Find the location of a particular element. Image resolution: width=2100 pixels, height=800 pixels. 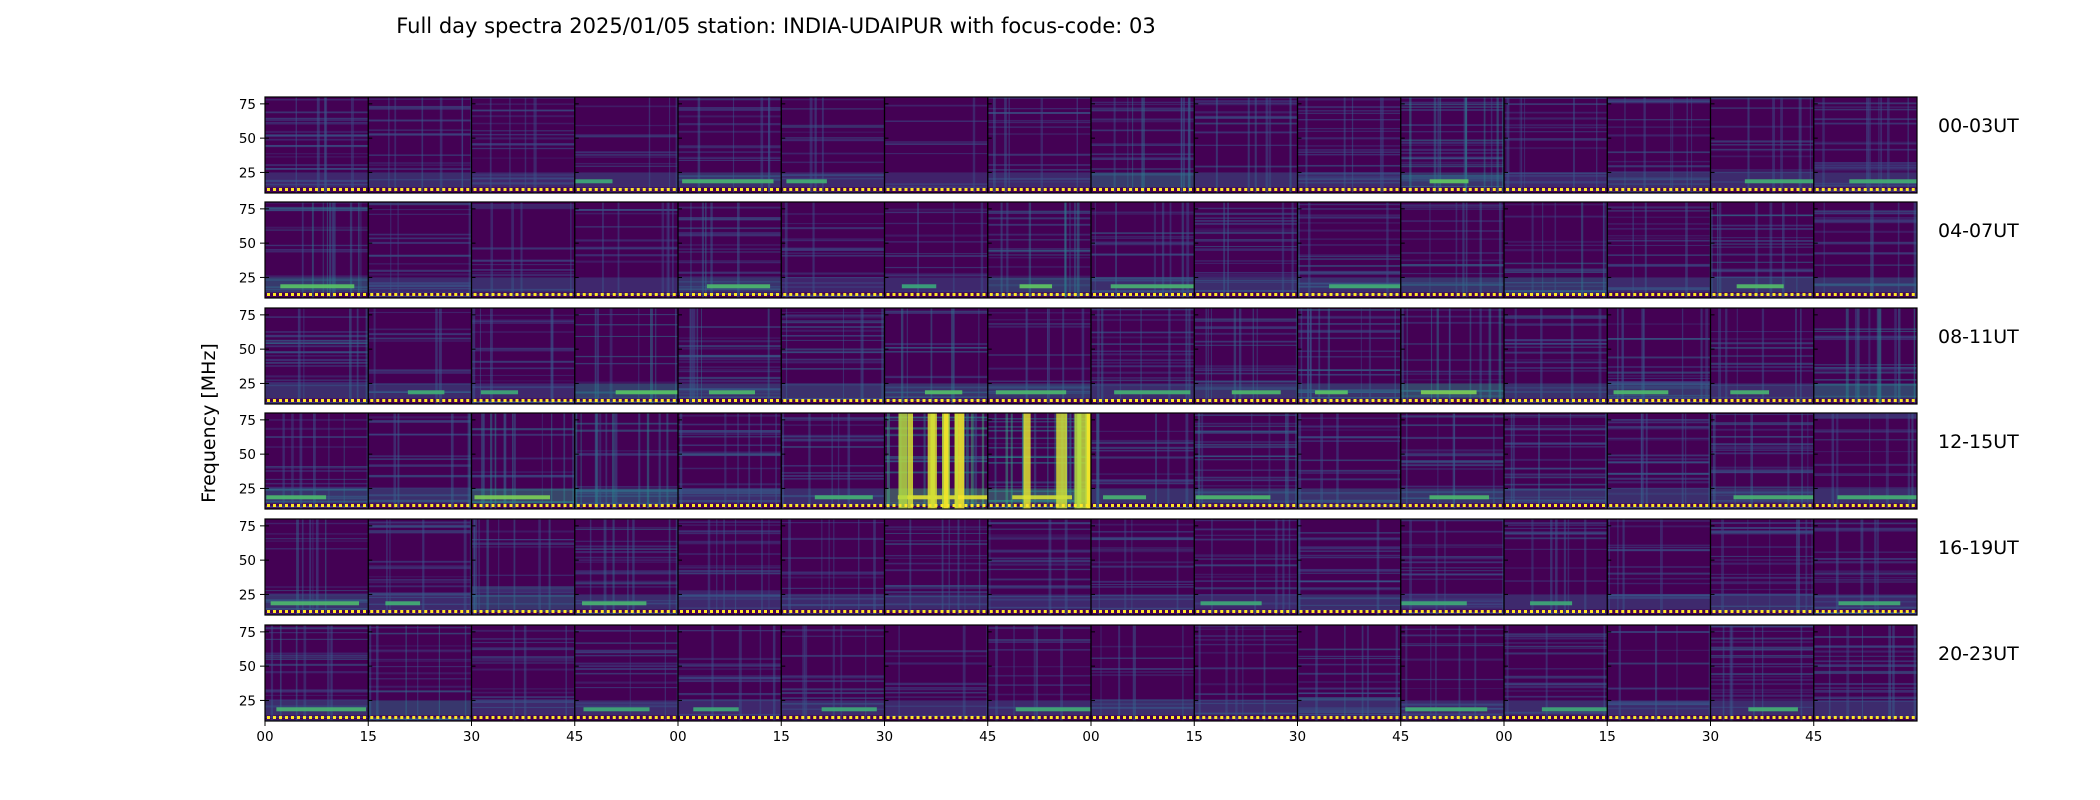

row-time-label: 16-19UT is located at coordinates (1978, 548).